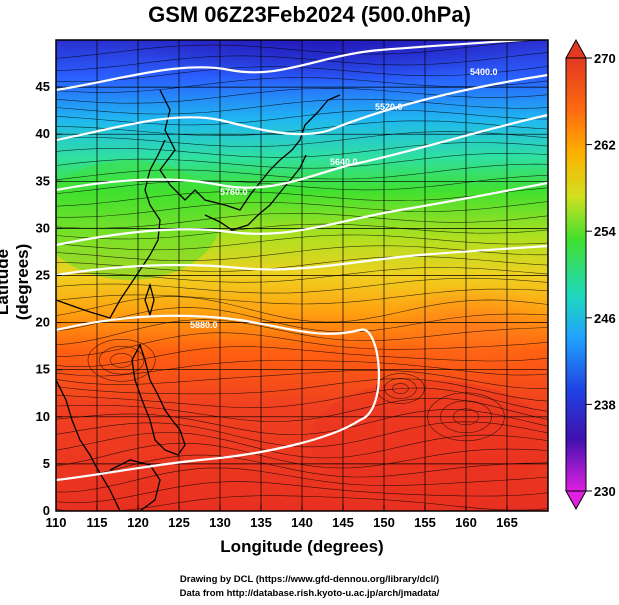 The image size is (619, 605). Describe the element at coordinates (601, 275) in the screenshot. I see `colorbar-ticks: 270 262 254 246 238 230` at that location.